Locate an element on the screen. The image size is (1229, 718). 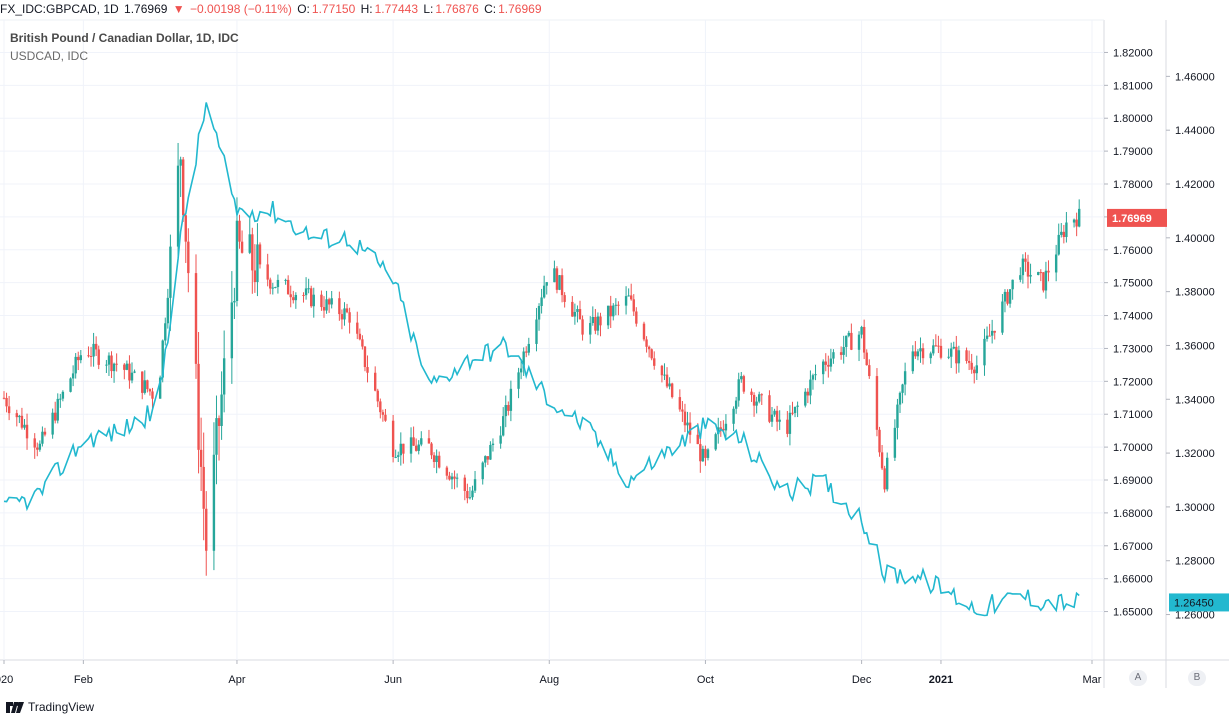
last-price-label-main: 1.76969 is located at coordinates (1132, 219).